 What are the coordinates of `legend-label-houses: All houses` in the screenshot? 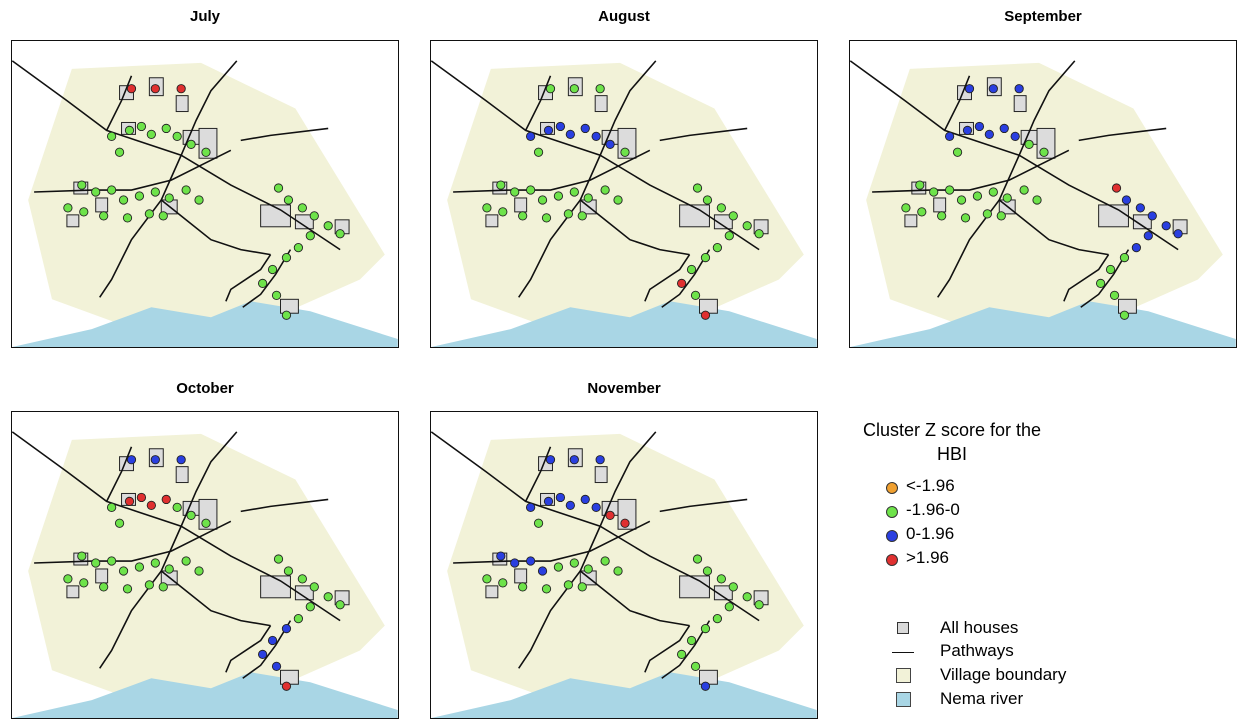 It's located at (979, 627).